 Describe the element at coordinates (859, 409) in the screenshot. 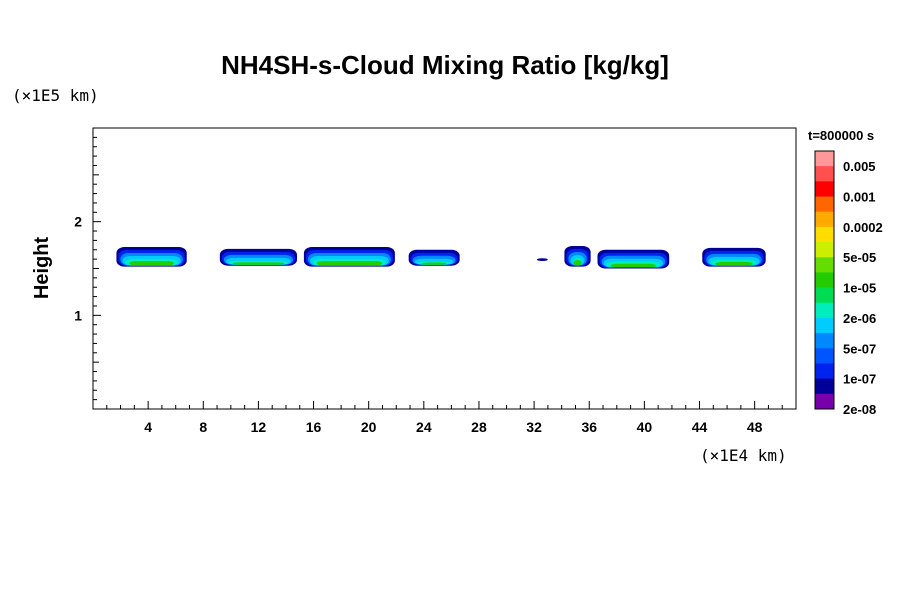

I see `colorbar-label: 2e-08` at that location.